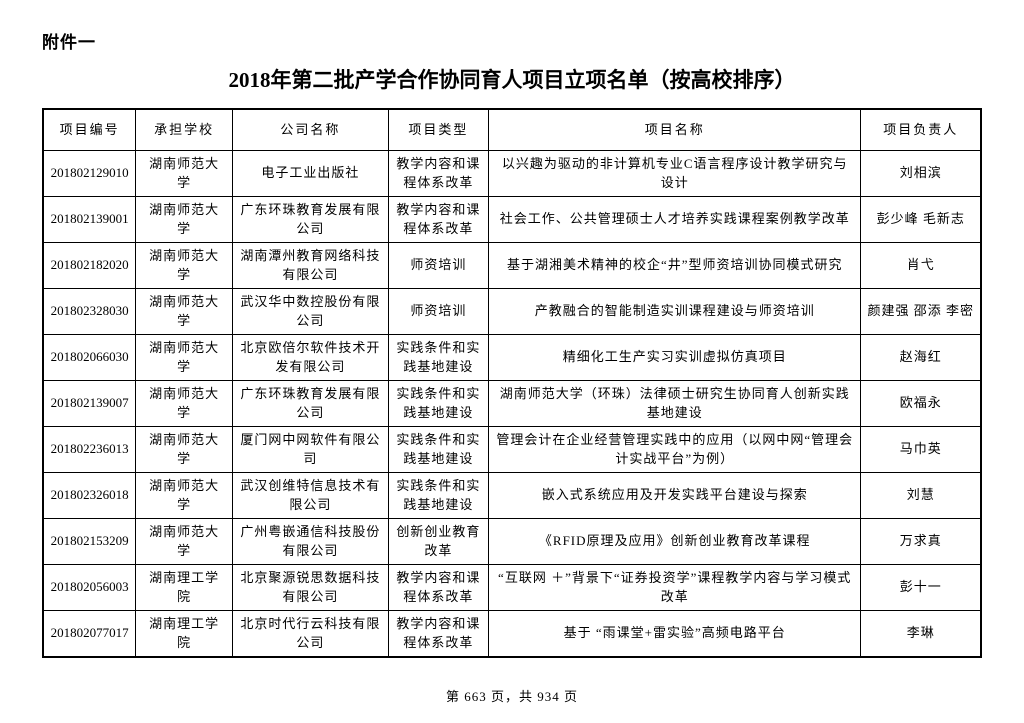  I want to click on cell-project-id: 201802153209, so click(89, 541).